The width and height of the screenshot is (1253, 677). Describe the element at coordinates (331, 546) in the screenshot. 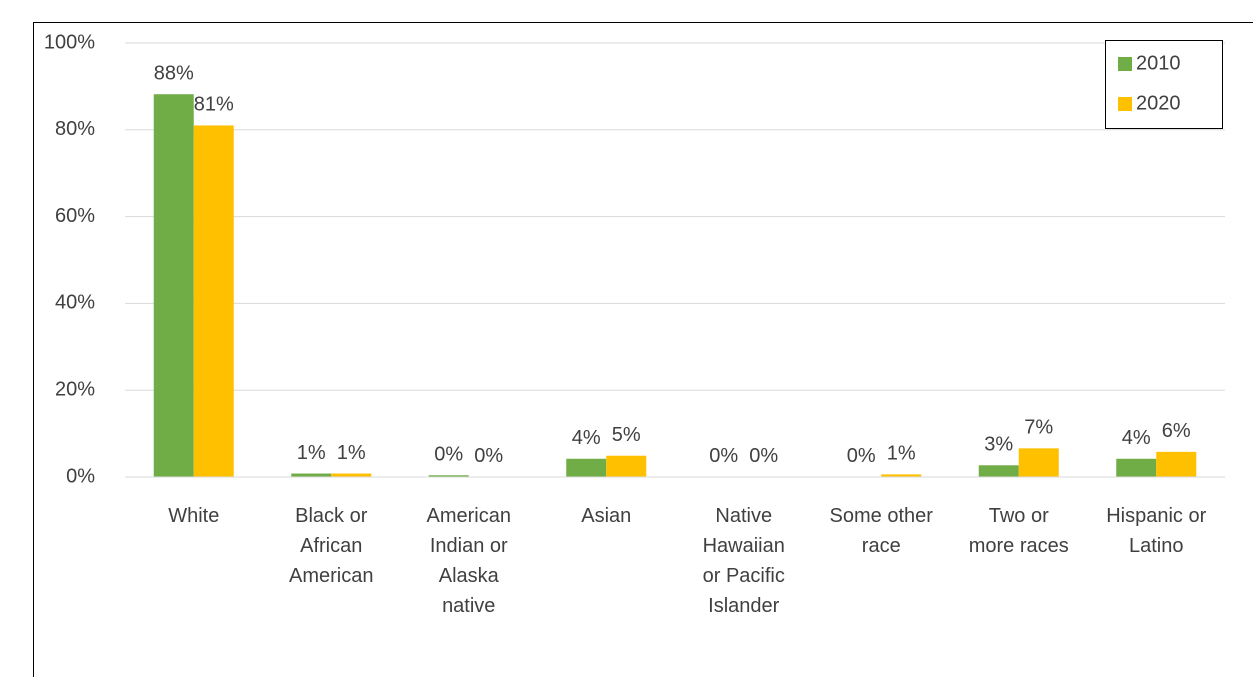

I see `x-tick-label: Black or African American` at that location.